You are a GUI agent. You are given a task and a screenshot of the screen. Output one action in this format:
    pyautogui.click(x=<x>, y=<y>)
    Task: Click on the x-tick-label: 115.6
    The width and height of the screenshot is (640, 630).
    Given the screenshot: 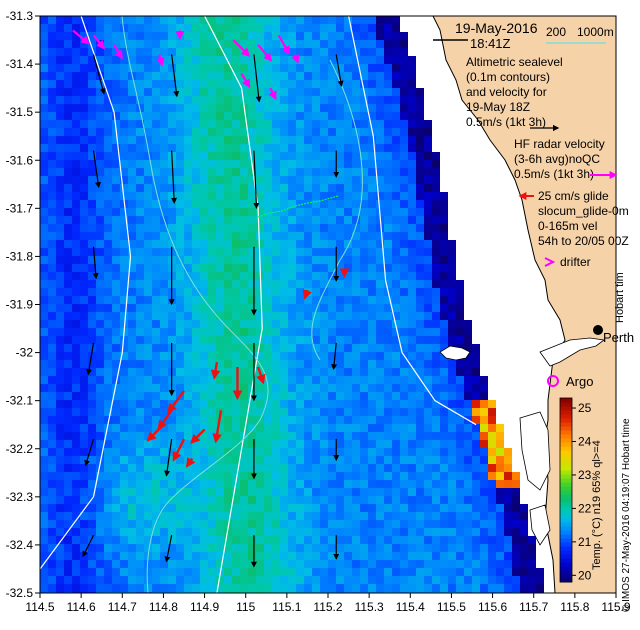 What is the action you would take?
    pyautogui.click(x=492, y=607)
    